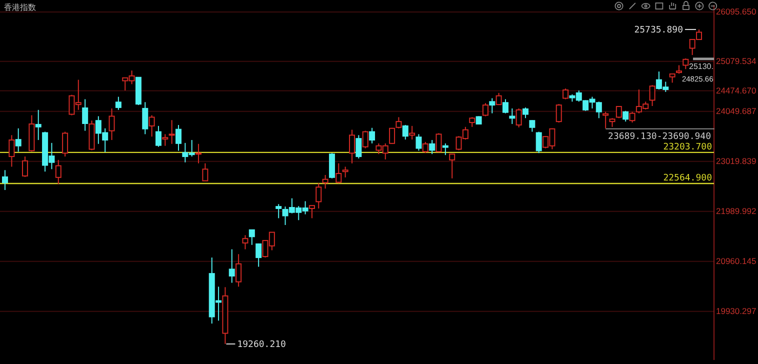  Describe the element at coordinates (736, 261) in the screenshot. I see `y-tick-label: 20960.145` at that location.